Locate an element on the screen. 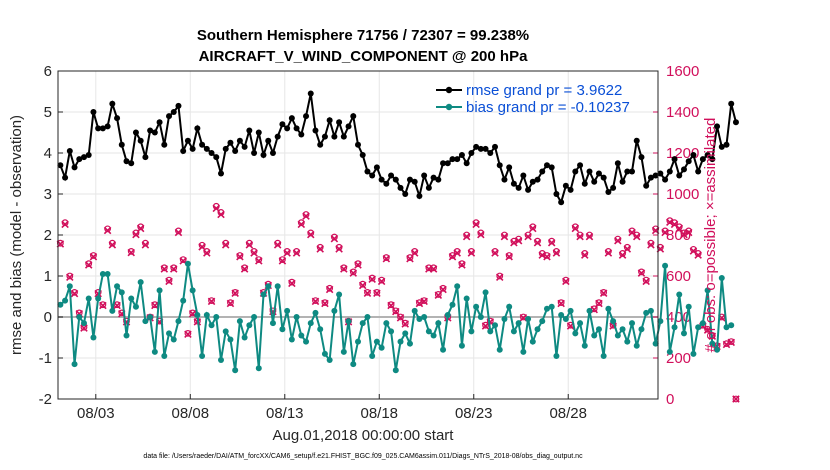 The image size is (830, 470). y-tick-label-left: 1 is located at coordinates (48, 276).